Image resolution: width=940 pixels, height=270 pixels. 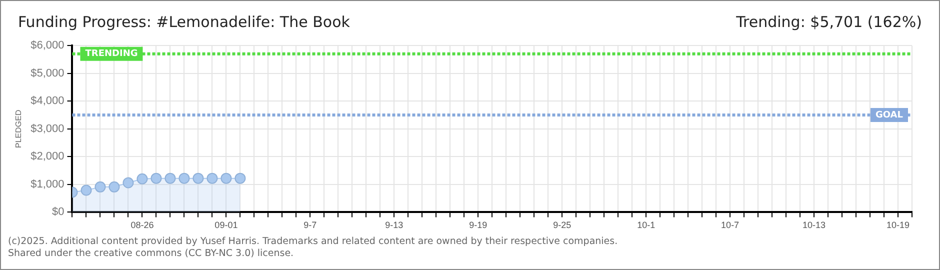 What do you see at coordinates (313, 242) in the screenshot?
I see `text: (c)2025. Additional content provided by Yusef Harris. Trademarks and related content are owned by their respective companies.` at bounding box center [313, 242].